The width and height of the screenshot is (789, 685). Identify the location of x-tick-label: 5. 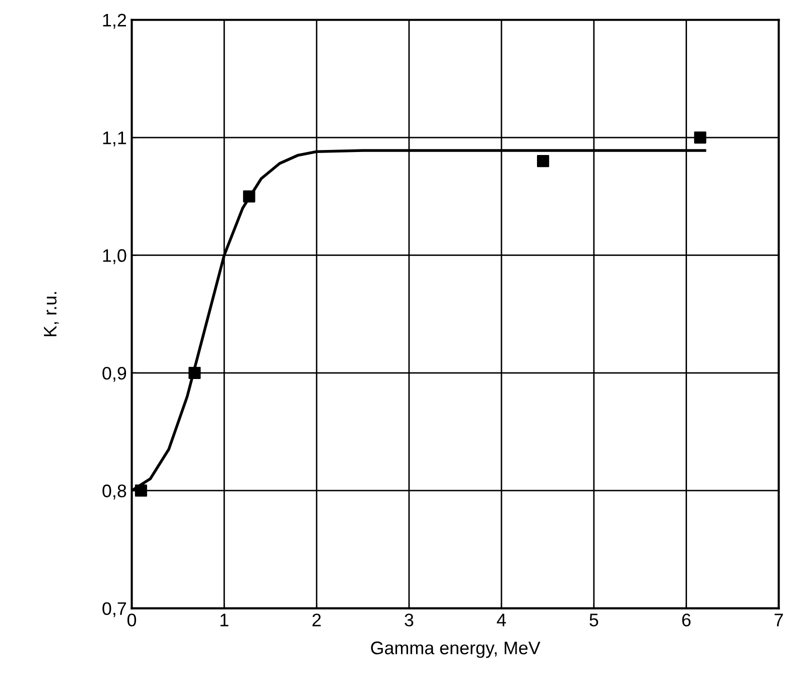
(594, 620).